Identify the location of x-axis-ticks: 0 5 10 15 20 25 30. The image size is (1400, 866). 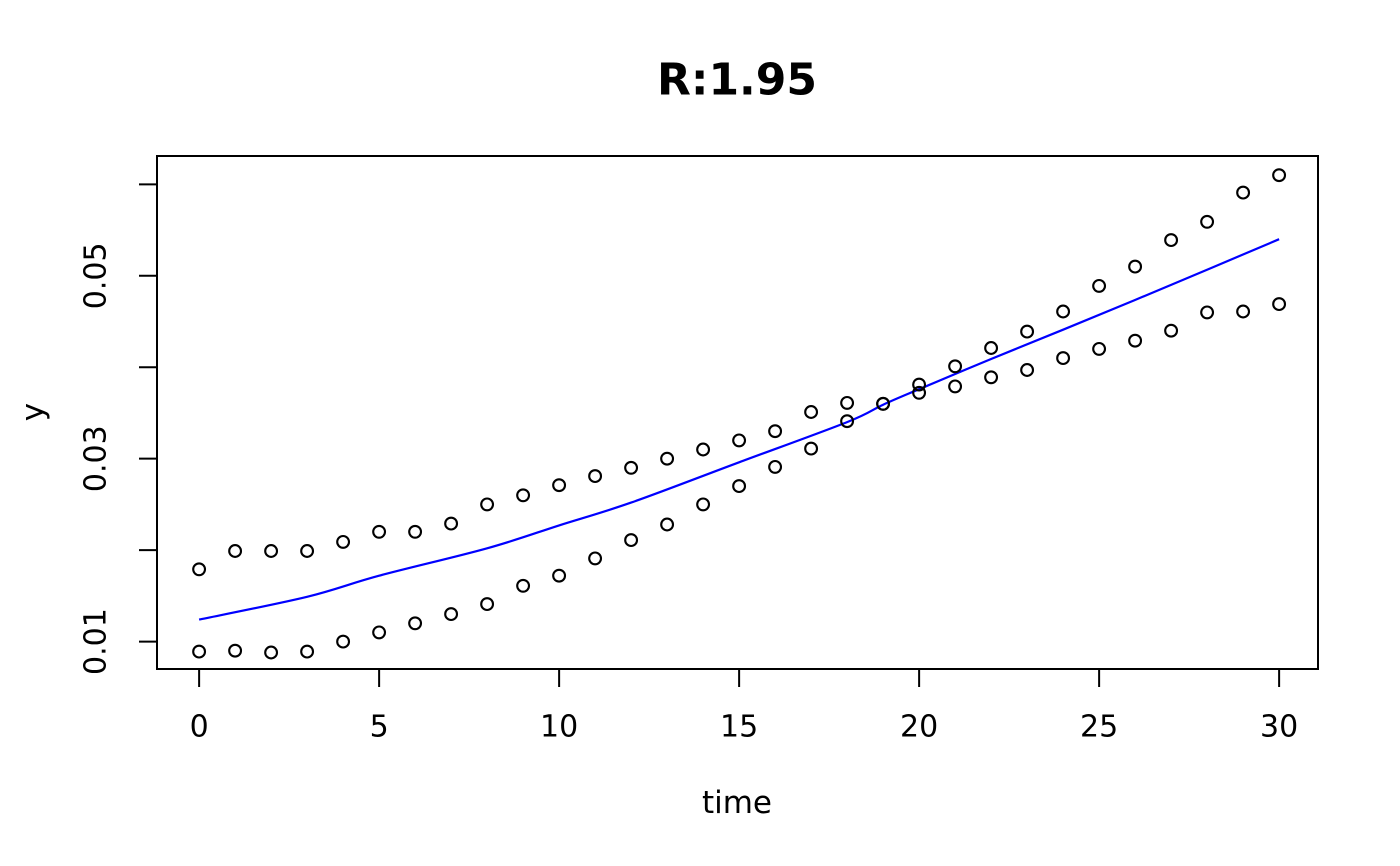
(744, 707).